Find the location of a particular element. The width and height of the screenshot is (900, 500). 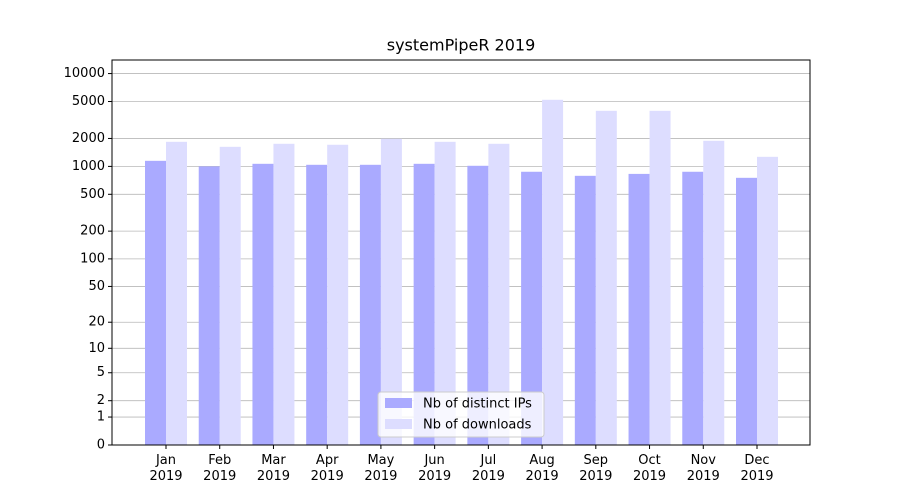

x-tick-label: Mar 2019 is located at coordinates (273, 468).